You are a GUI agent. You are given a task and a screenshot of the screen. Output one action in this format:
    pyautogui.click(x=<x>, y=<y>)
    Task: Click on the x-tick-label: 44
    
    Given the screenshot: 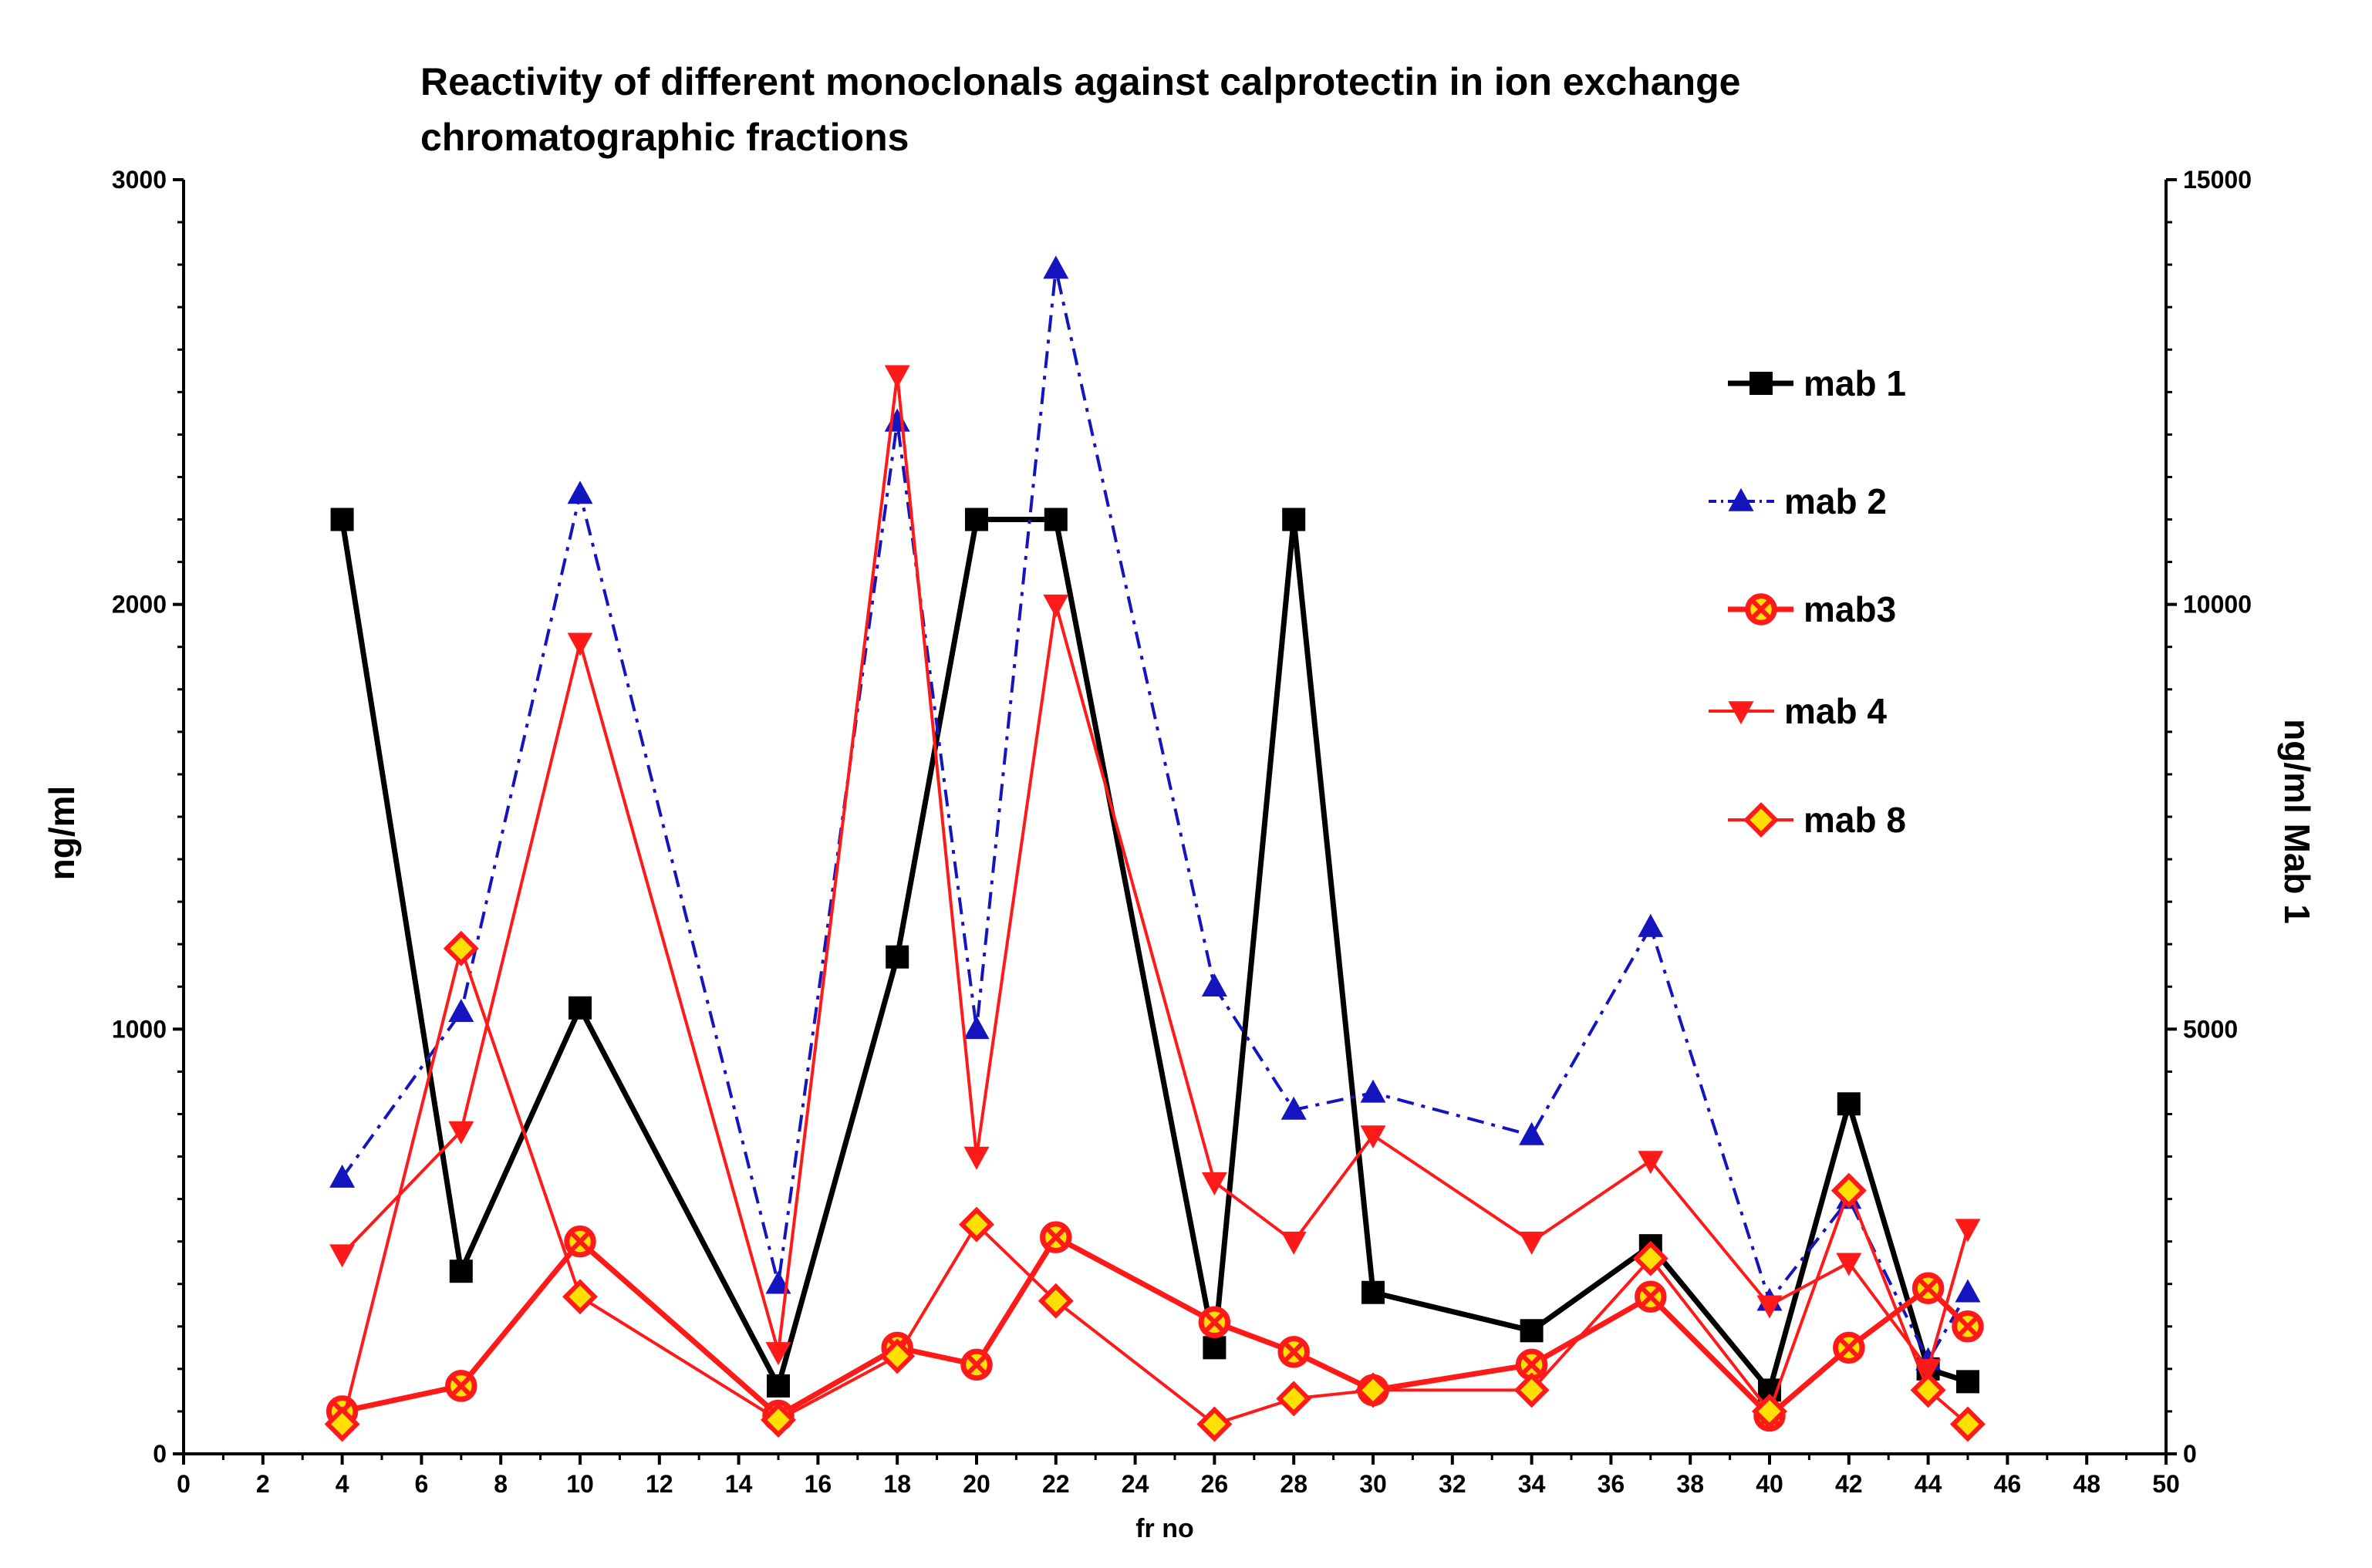 What is the action you would take?
    pyautogui.click(x=1928, y=1484)
    